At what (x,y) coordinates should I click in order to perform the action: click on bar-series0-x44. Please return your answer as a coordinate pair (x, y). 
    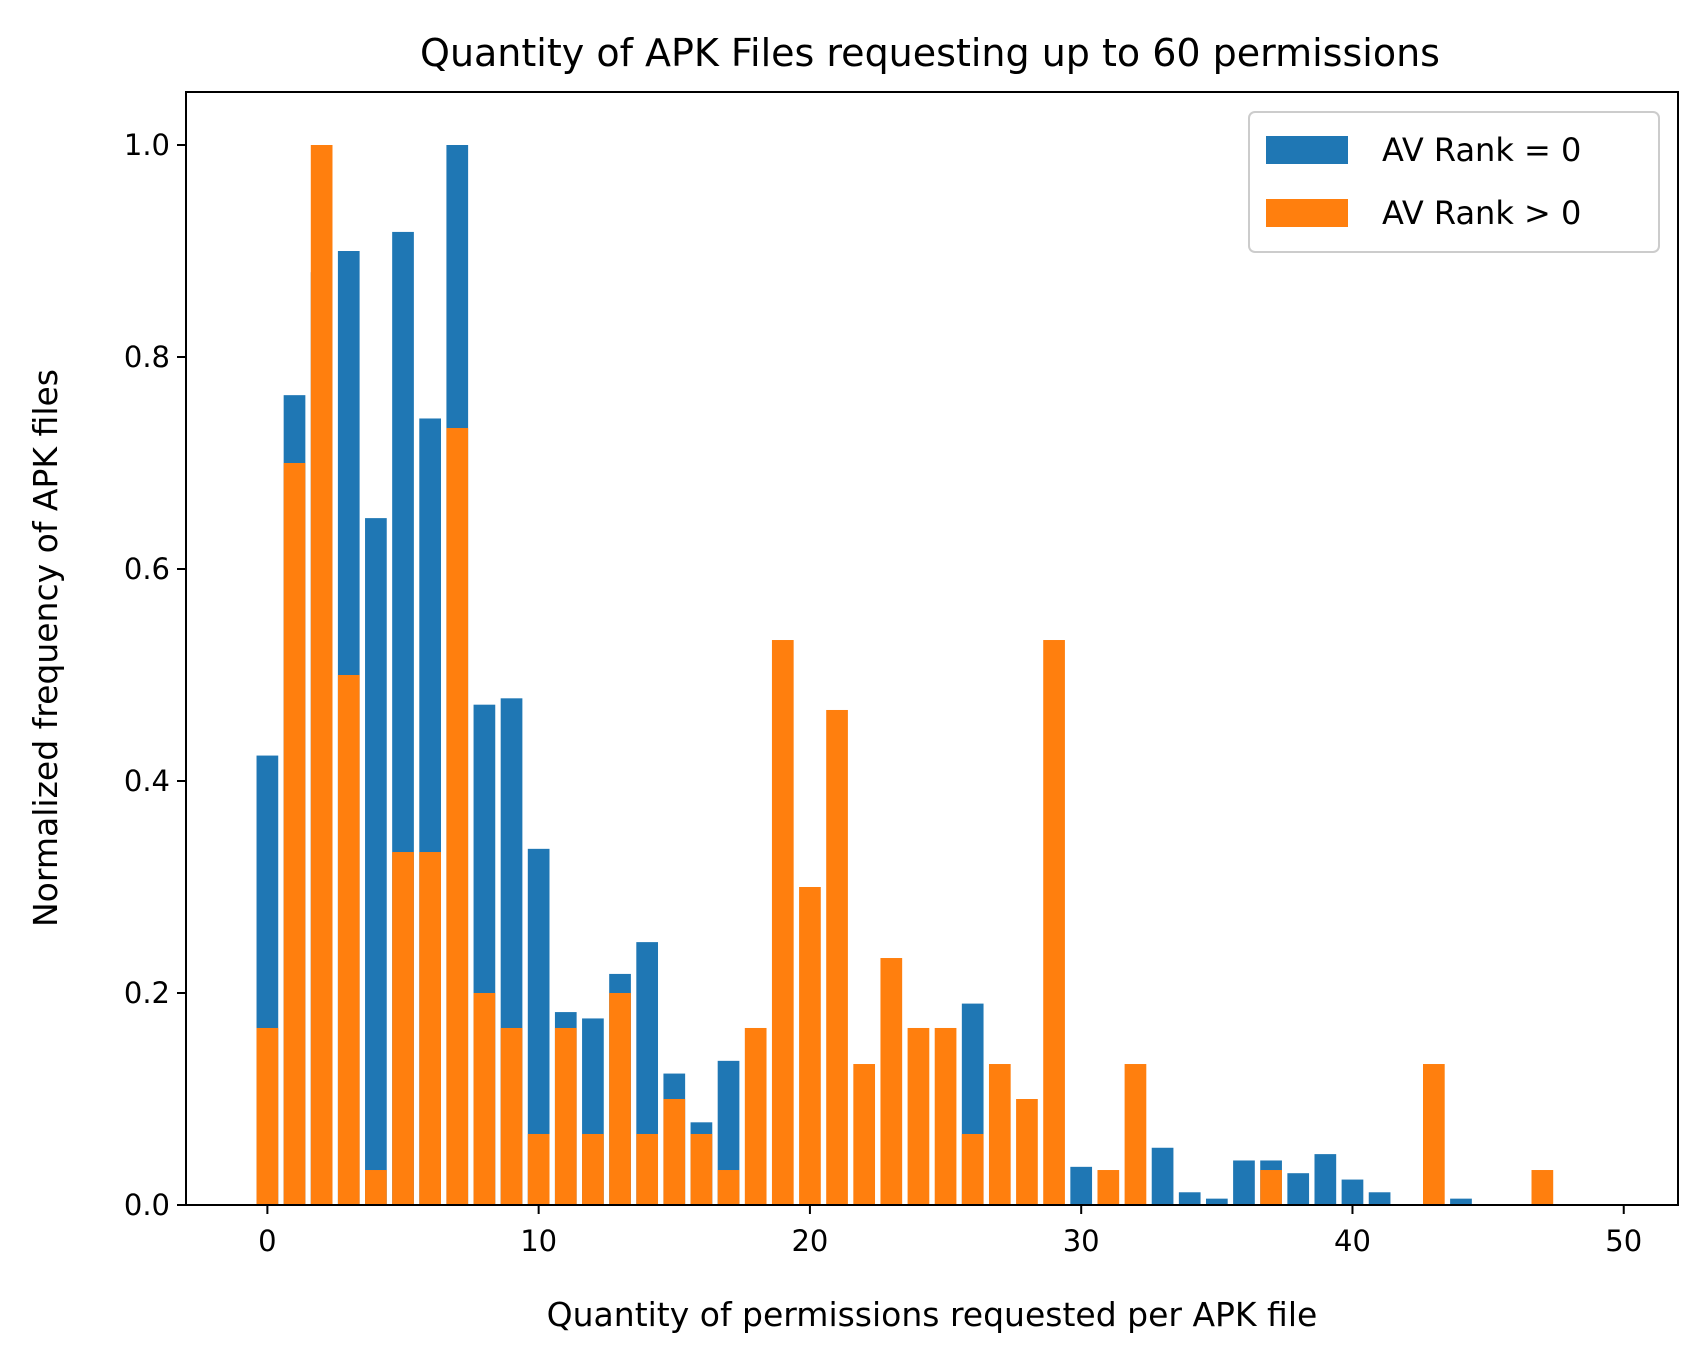
    Looking at the image, I should click on (1461, 1201).